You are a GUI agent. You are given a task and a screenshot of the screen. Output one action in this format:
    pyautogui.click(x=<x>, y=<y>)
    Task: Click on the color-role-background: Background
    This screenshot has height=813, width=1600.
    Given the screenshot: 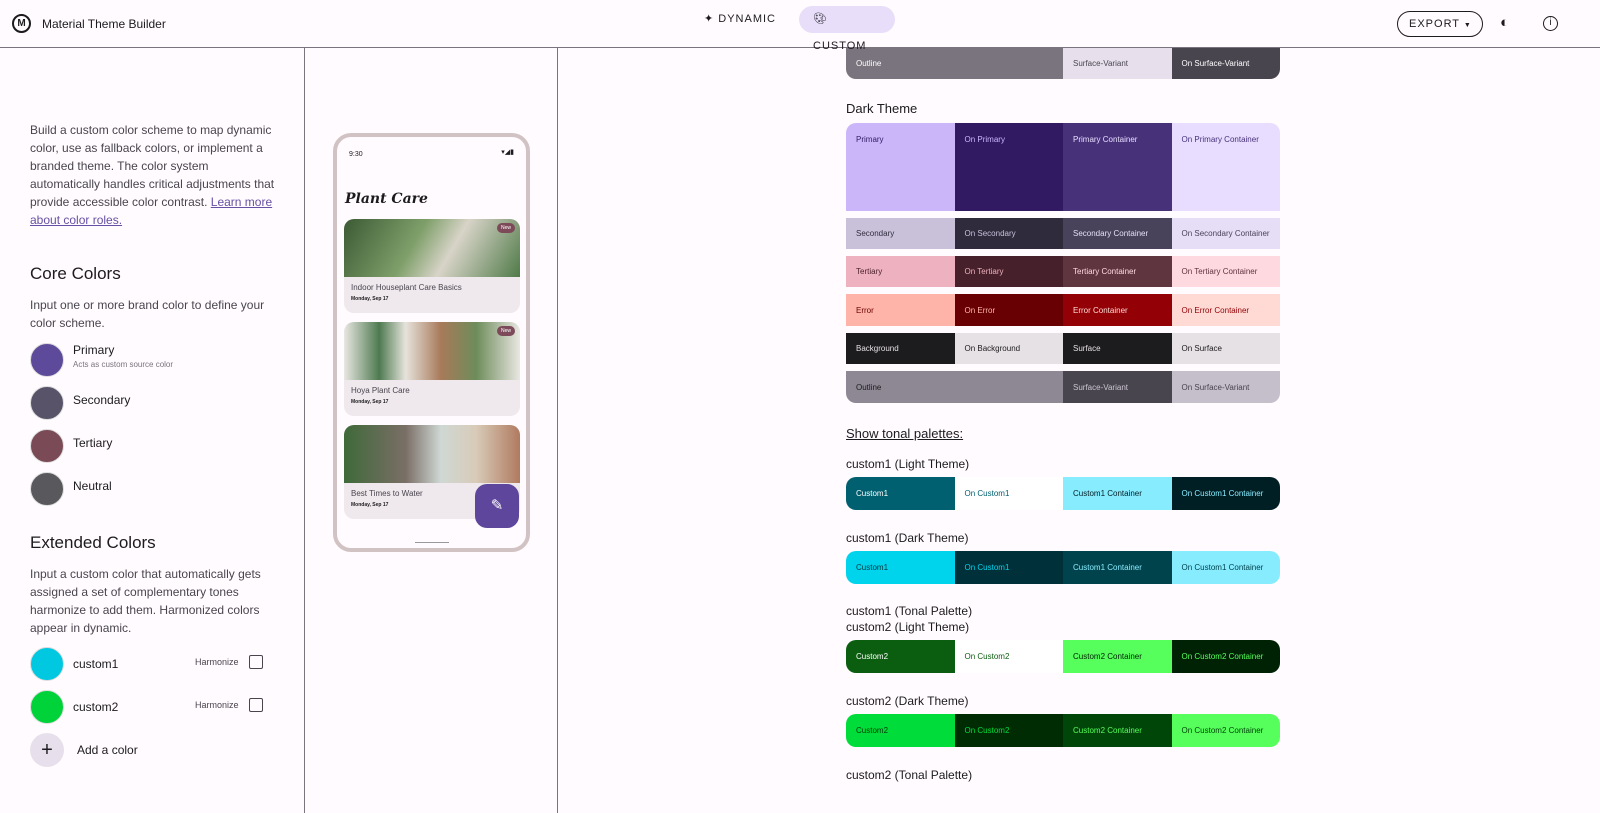 What is the action you would take?
    pyautogui.click(x=900, y=348)
    